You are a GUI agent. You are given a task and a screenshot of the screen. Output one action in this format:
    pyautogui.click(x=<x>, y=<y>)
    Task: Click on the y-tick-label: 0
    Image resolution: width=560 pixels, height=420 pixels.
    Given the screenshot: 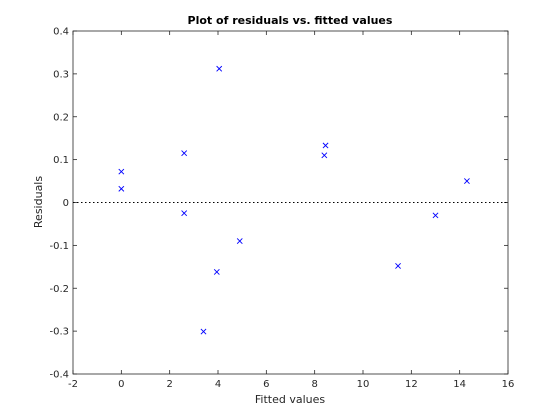 What is the action you would take?
    pyautogui.click(x=66, y=203)
    